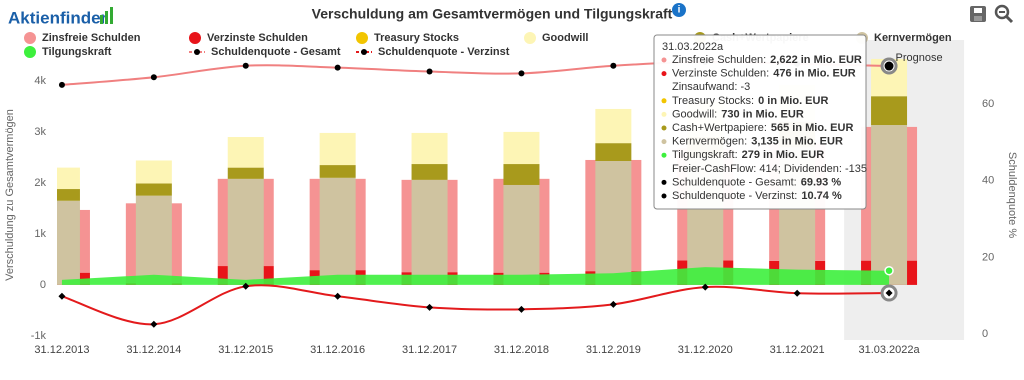  Describe the element at coordinates (429, 350) in the screenshot. I see `x-tick-label: 31.12.2017` at that location.